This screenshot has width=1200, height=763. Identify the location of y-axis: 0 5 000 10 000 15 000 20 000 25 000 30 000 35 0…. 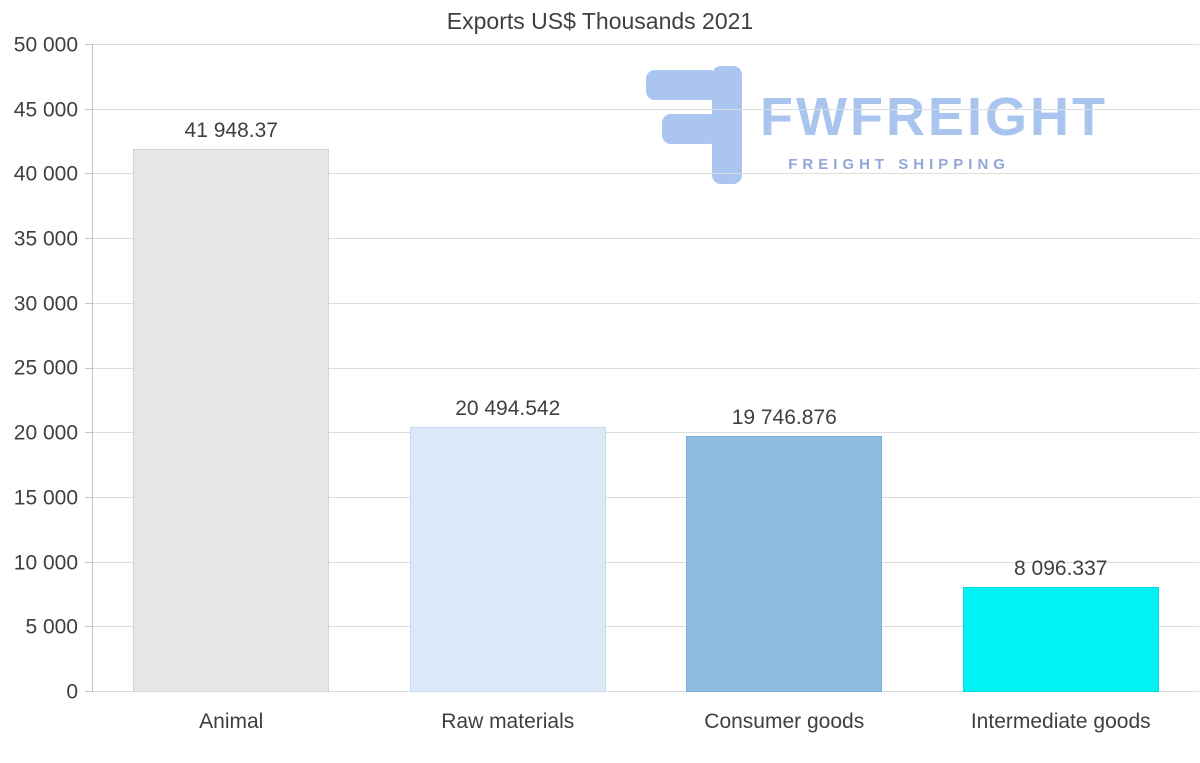
(42, 368).